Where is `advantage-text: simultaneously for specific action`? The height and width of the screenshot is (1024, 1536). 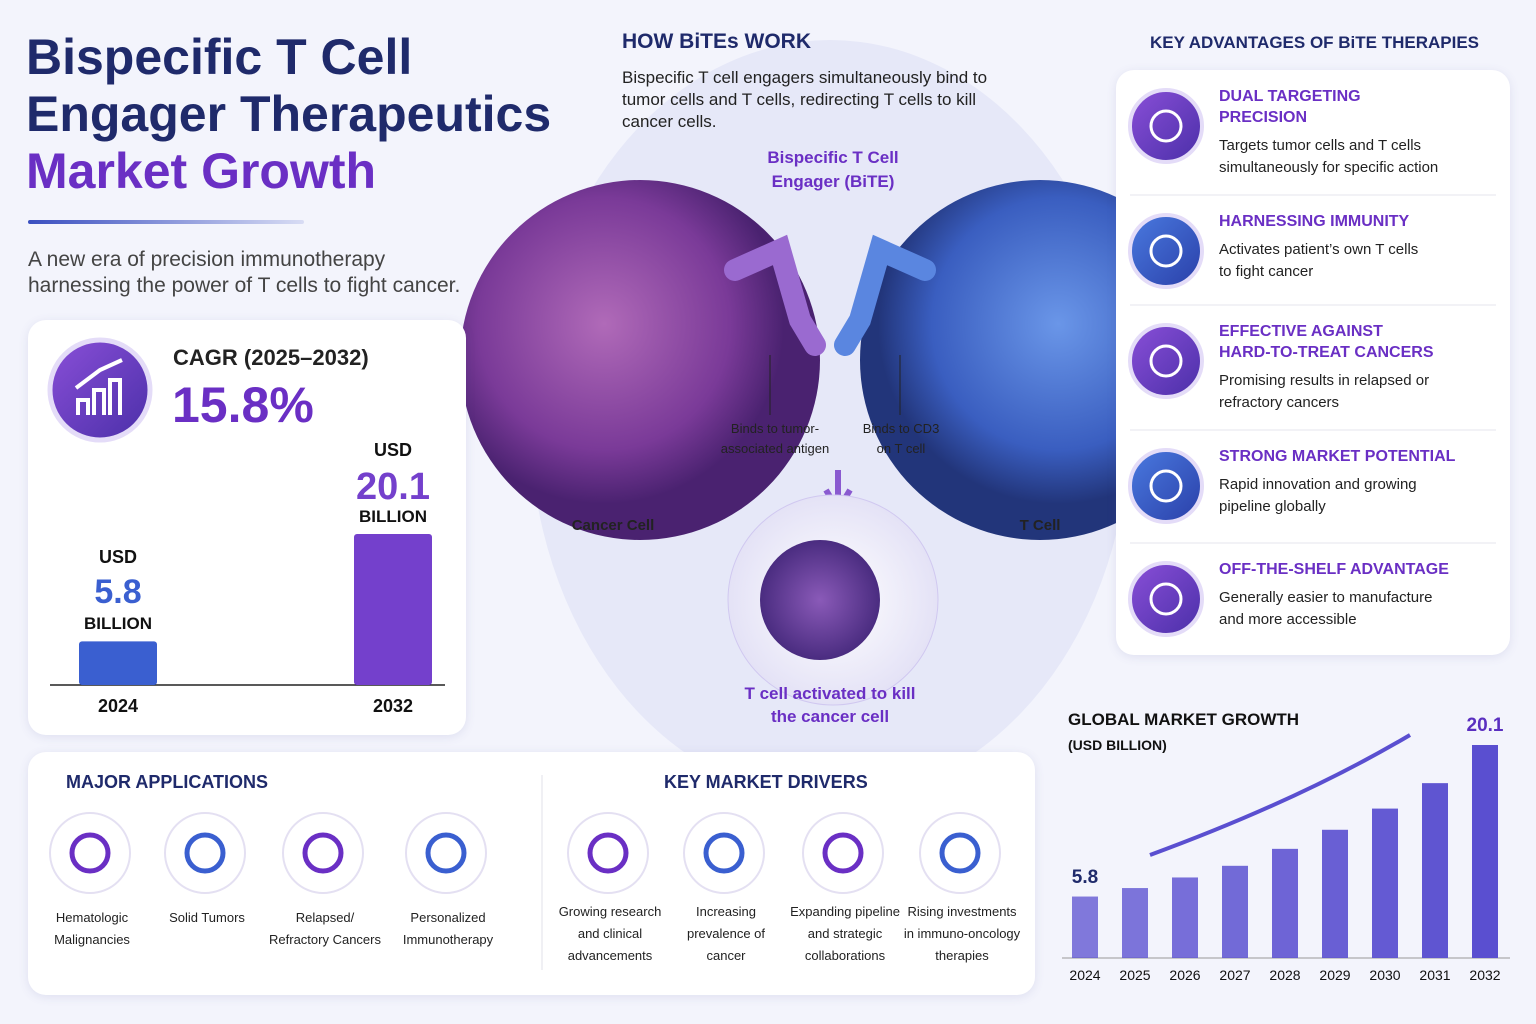 advantage-text: simultaneously for specific action is located at coordinates (1329, 167).